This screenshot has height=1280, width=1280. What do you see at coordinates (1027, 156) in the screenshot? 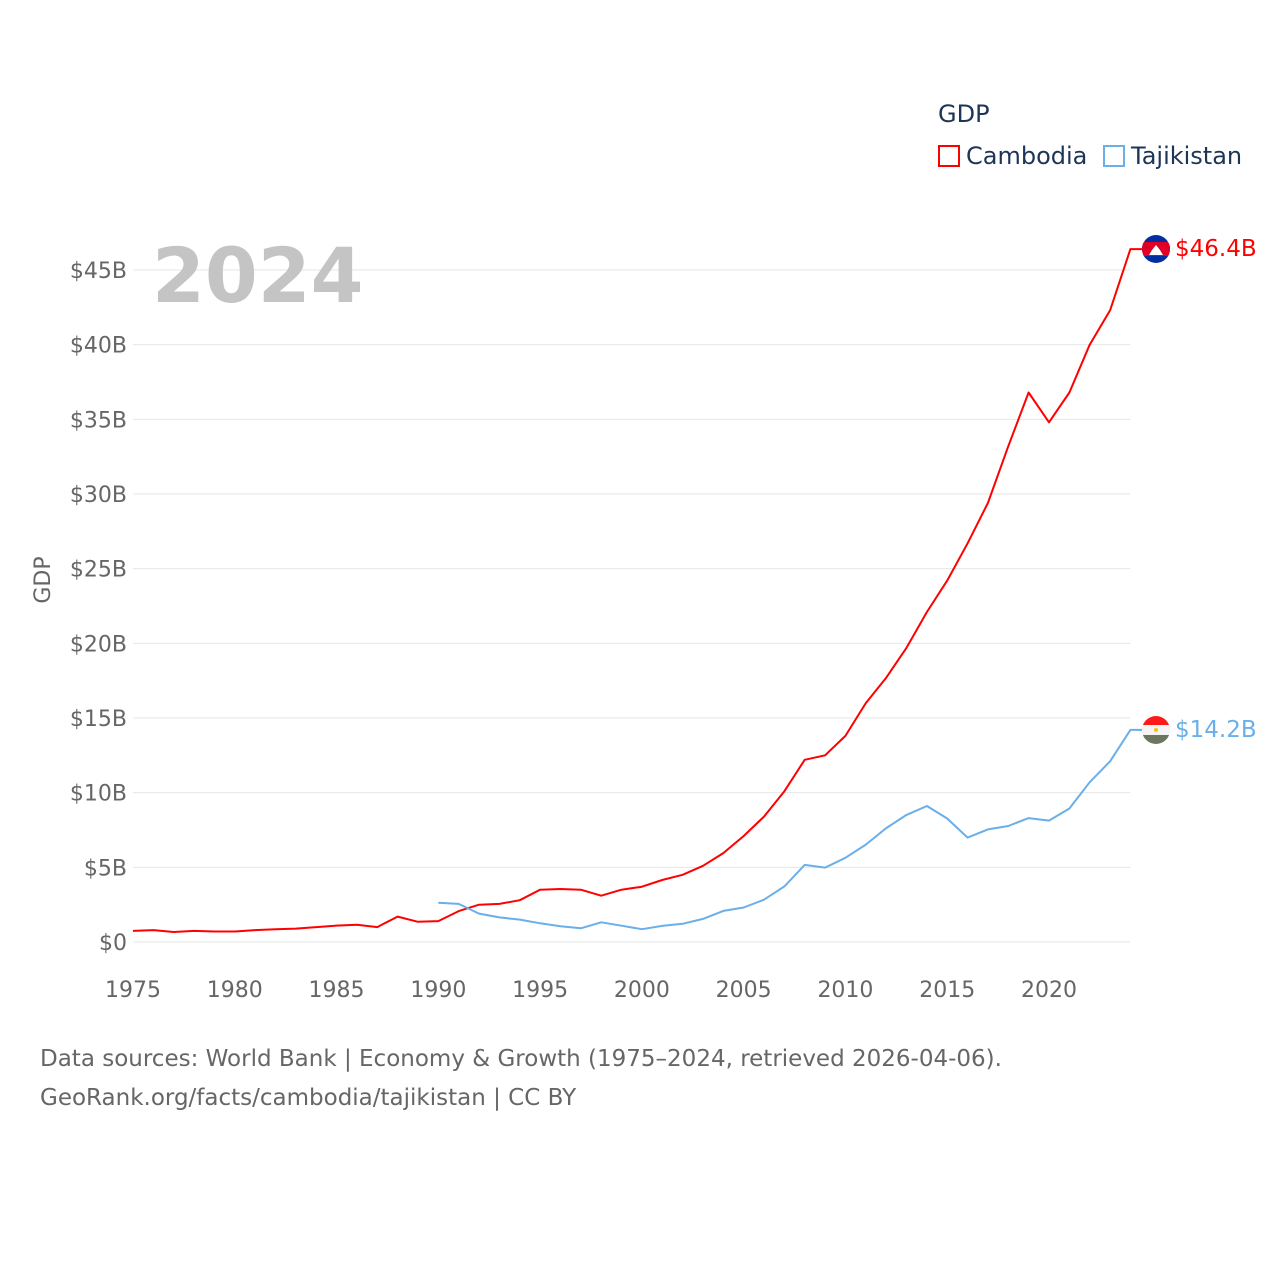
I see `legend-label: Cambodia` at bounding box center [1027, 156].